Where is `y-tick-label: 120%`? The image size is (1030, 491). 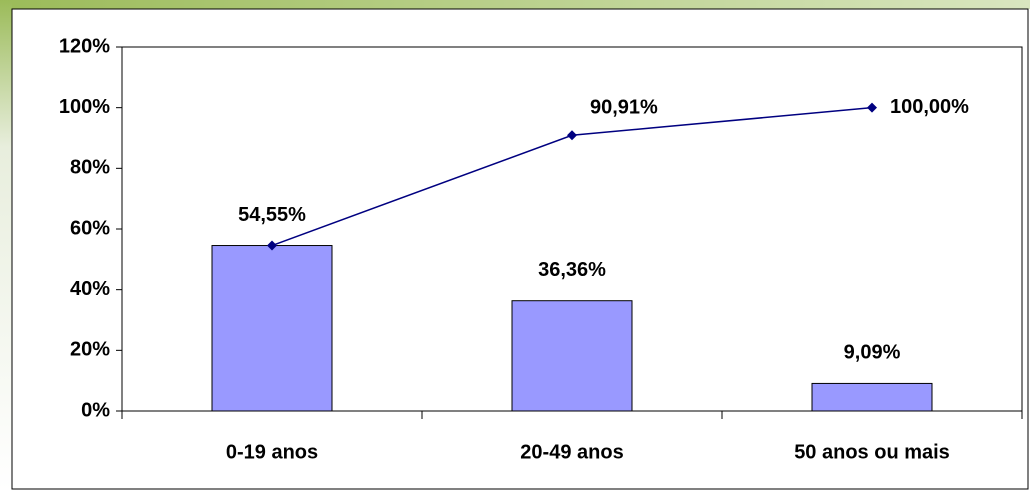 y-tick-label: 120% is located at coordinates (84, 46).